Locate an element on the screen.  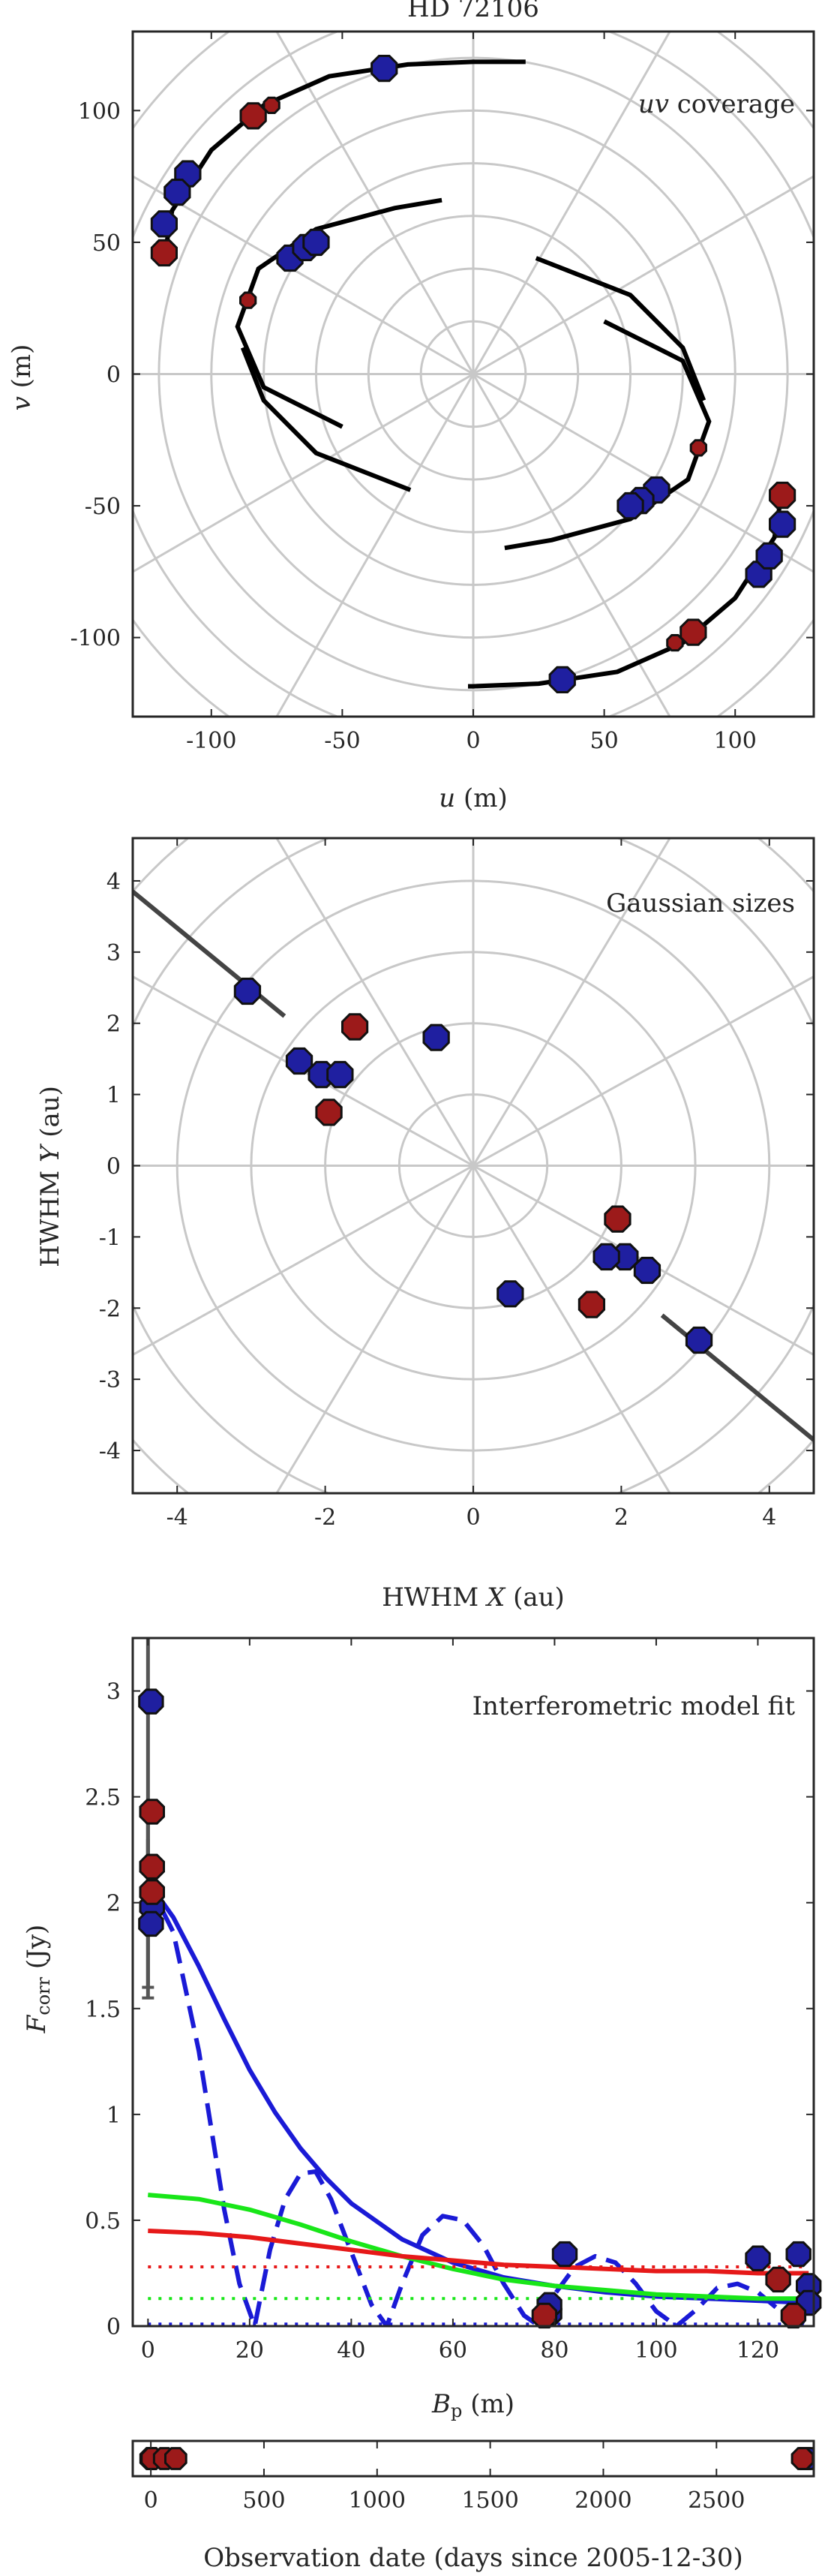
gaussian-sizes-x-axis-var: X is located at coordinates (495, 1598).